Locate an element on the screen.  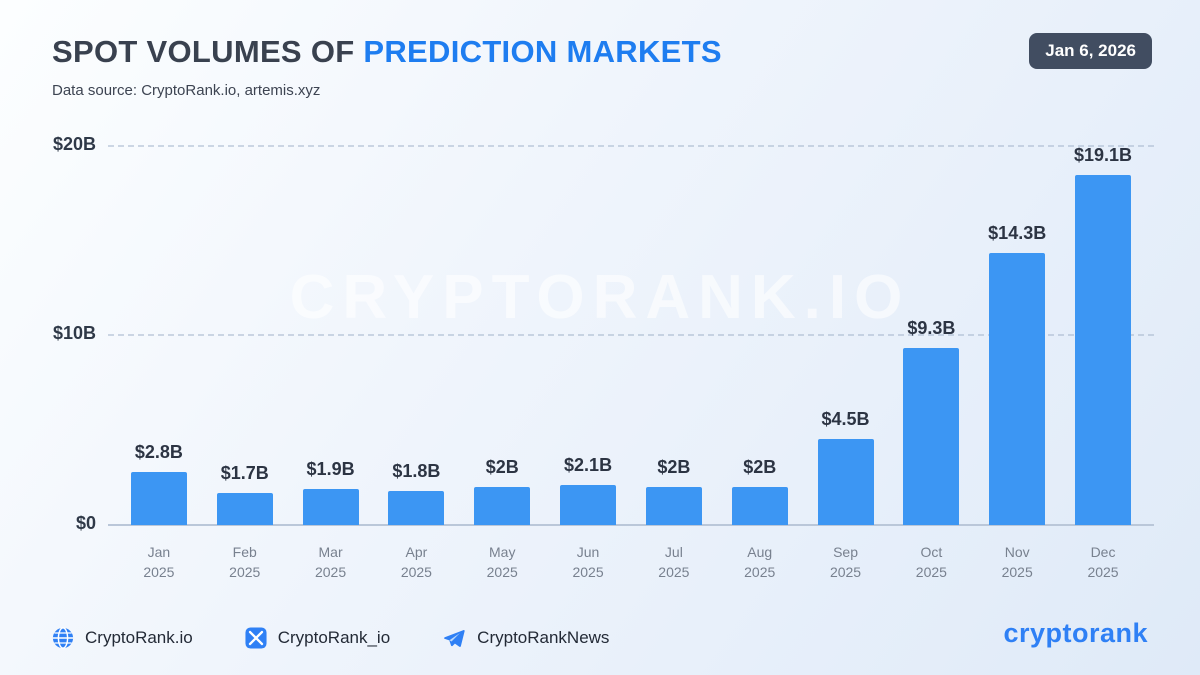
bar-column: $4.5B is located at coordinates (846, 335).